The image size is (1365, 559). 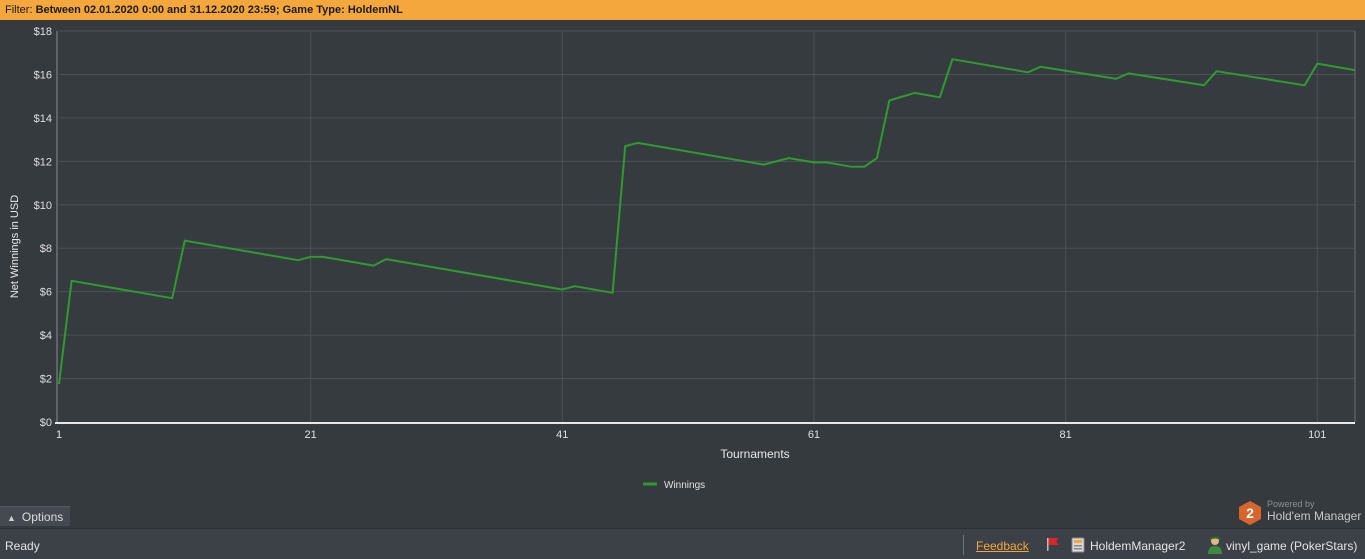 I want to click on brand-text: Hold'em Manager, so click(x=1314, y=516).